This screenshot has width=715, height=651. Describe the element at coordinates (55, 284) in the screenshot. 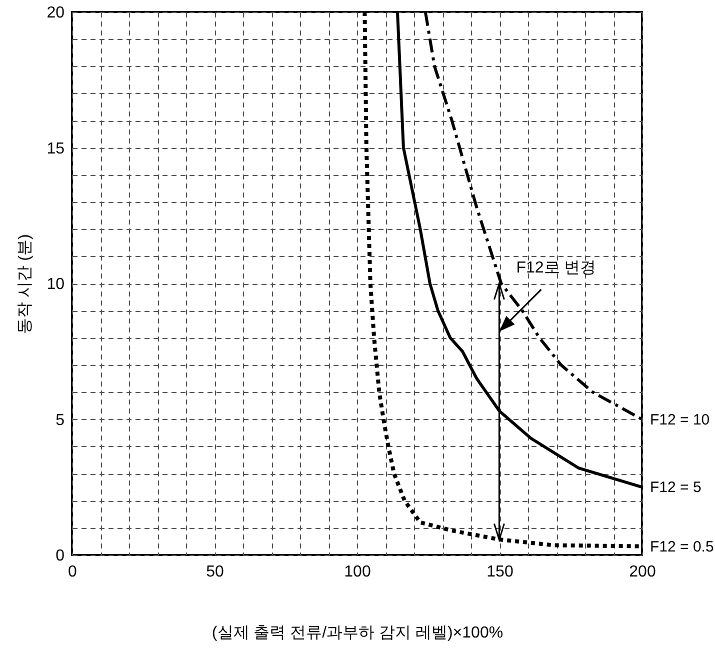

I see `y-tick-label: 10` at that location.